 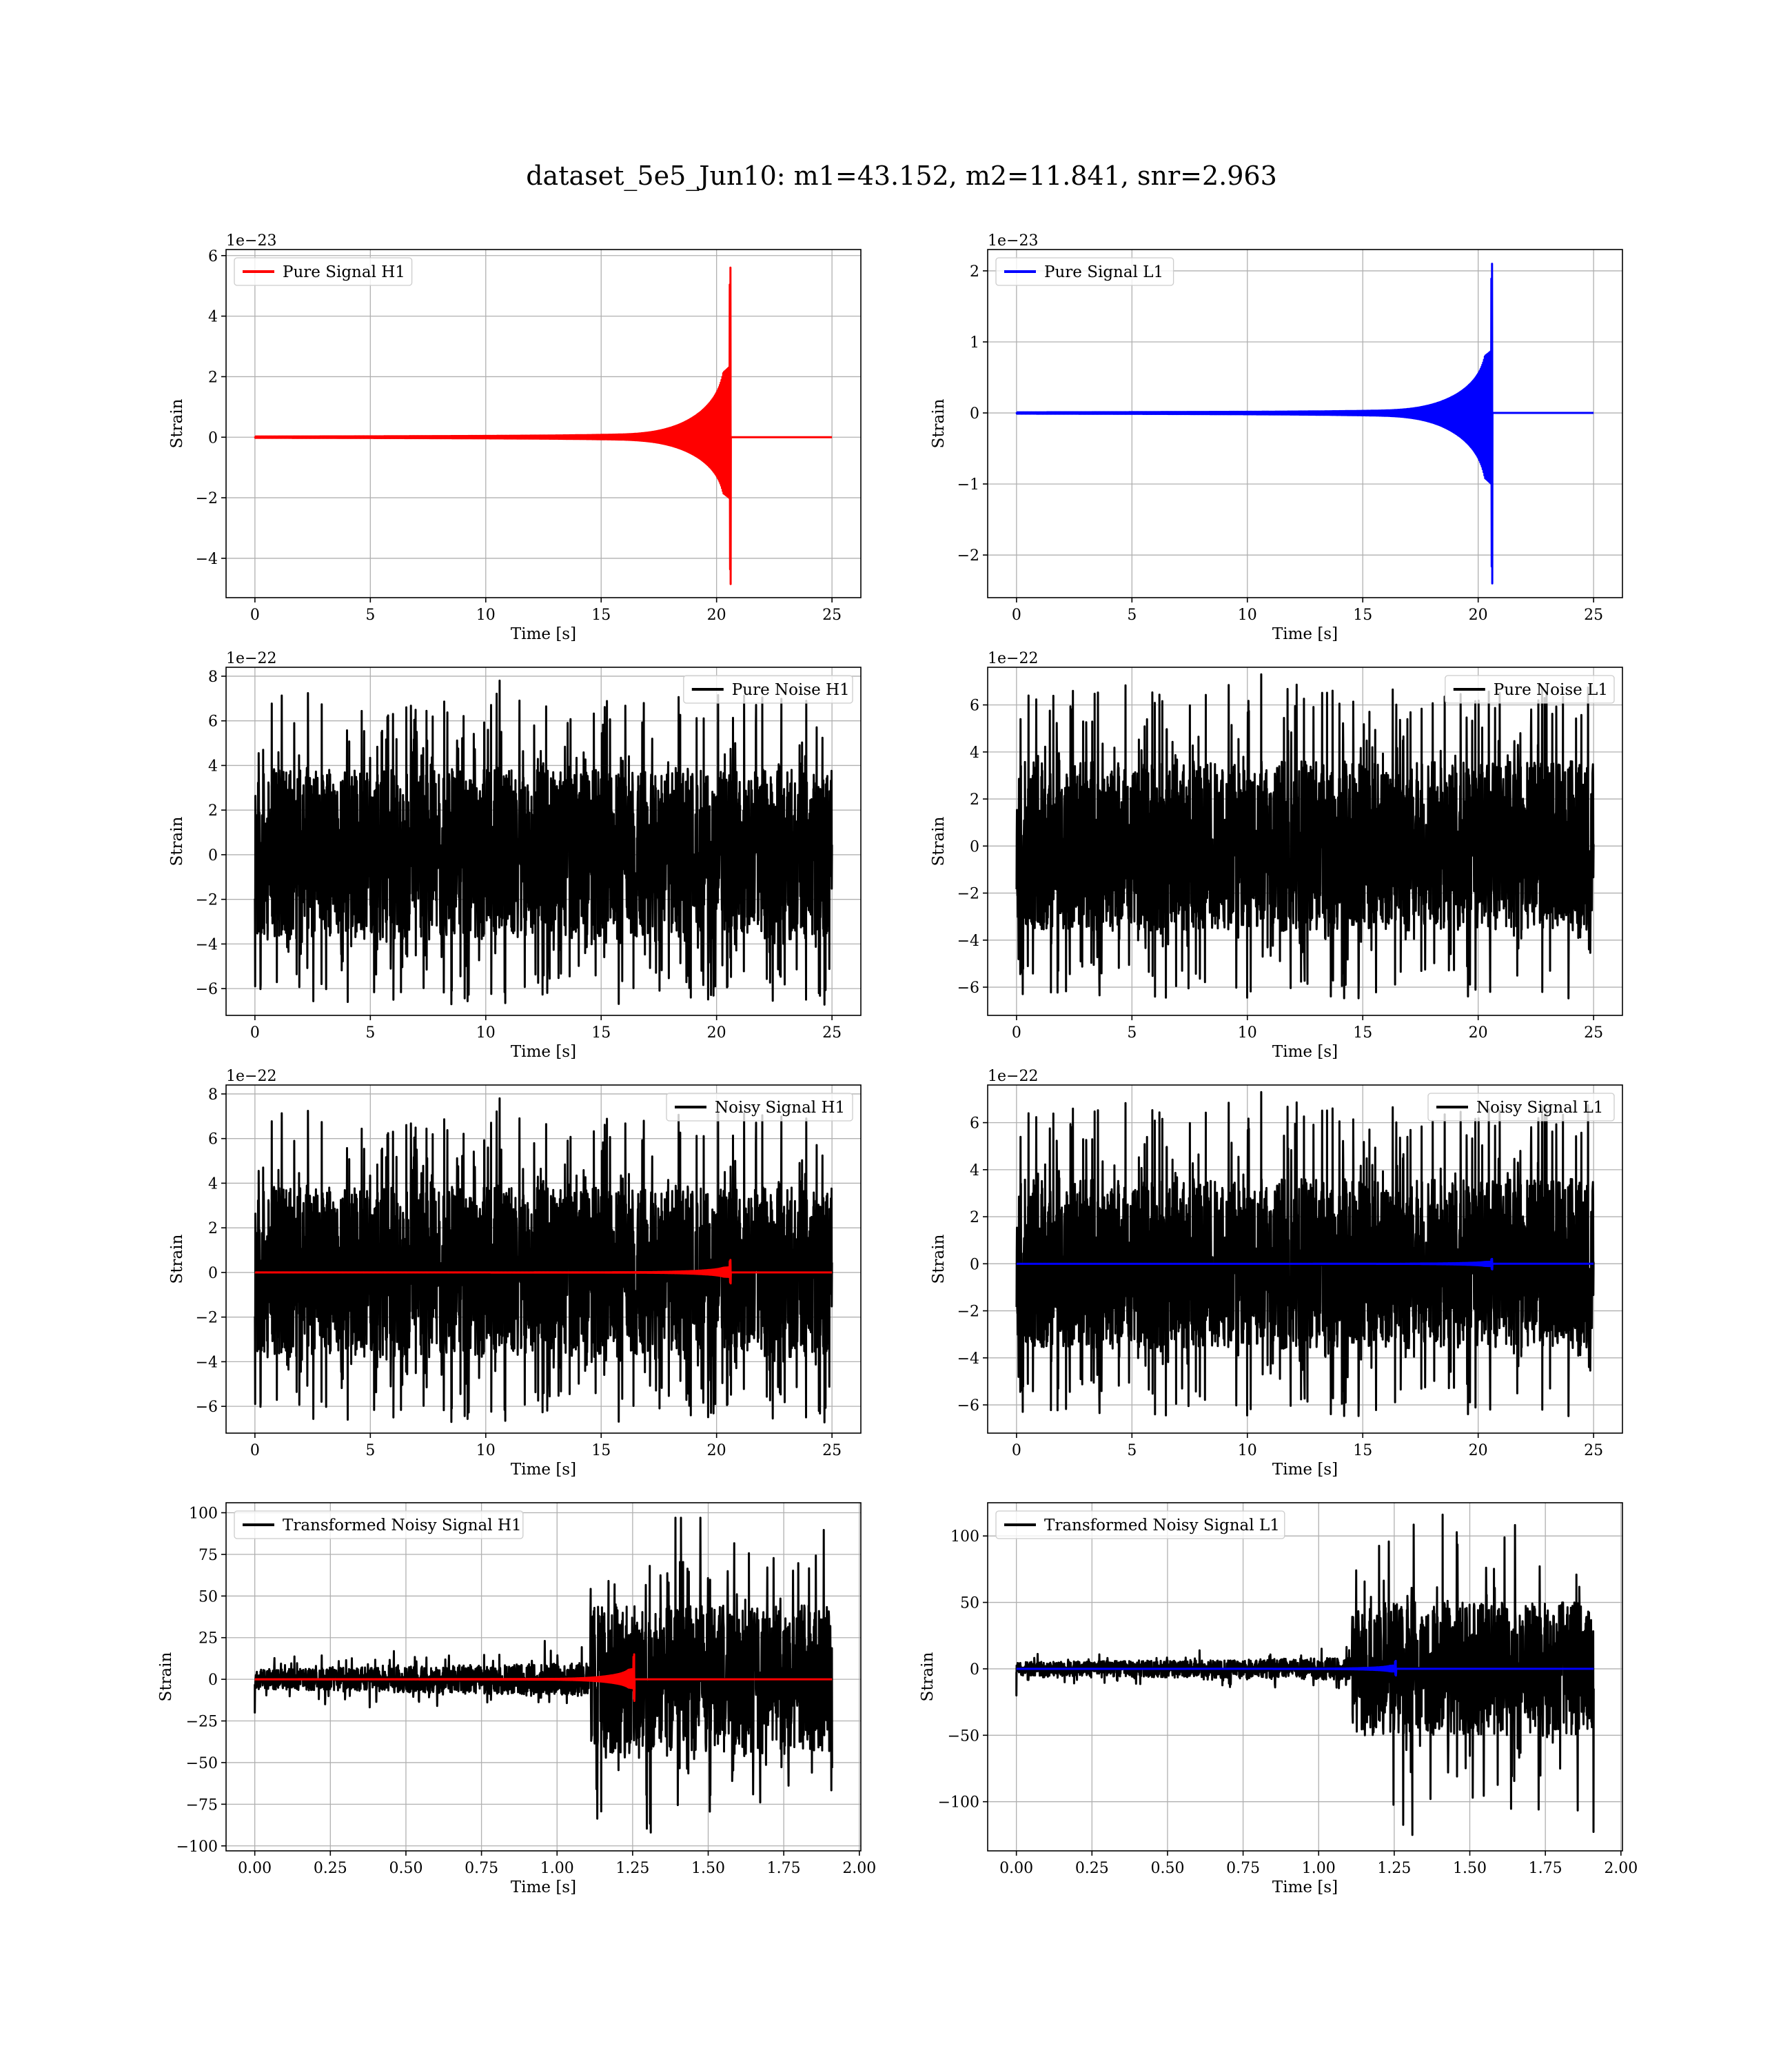 I want to click on legend: Transformed Noisy Signal L1, so click(x=1140, y=1524).